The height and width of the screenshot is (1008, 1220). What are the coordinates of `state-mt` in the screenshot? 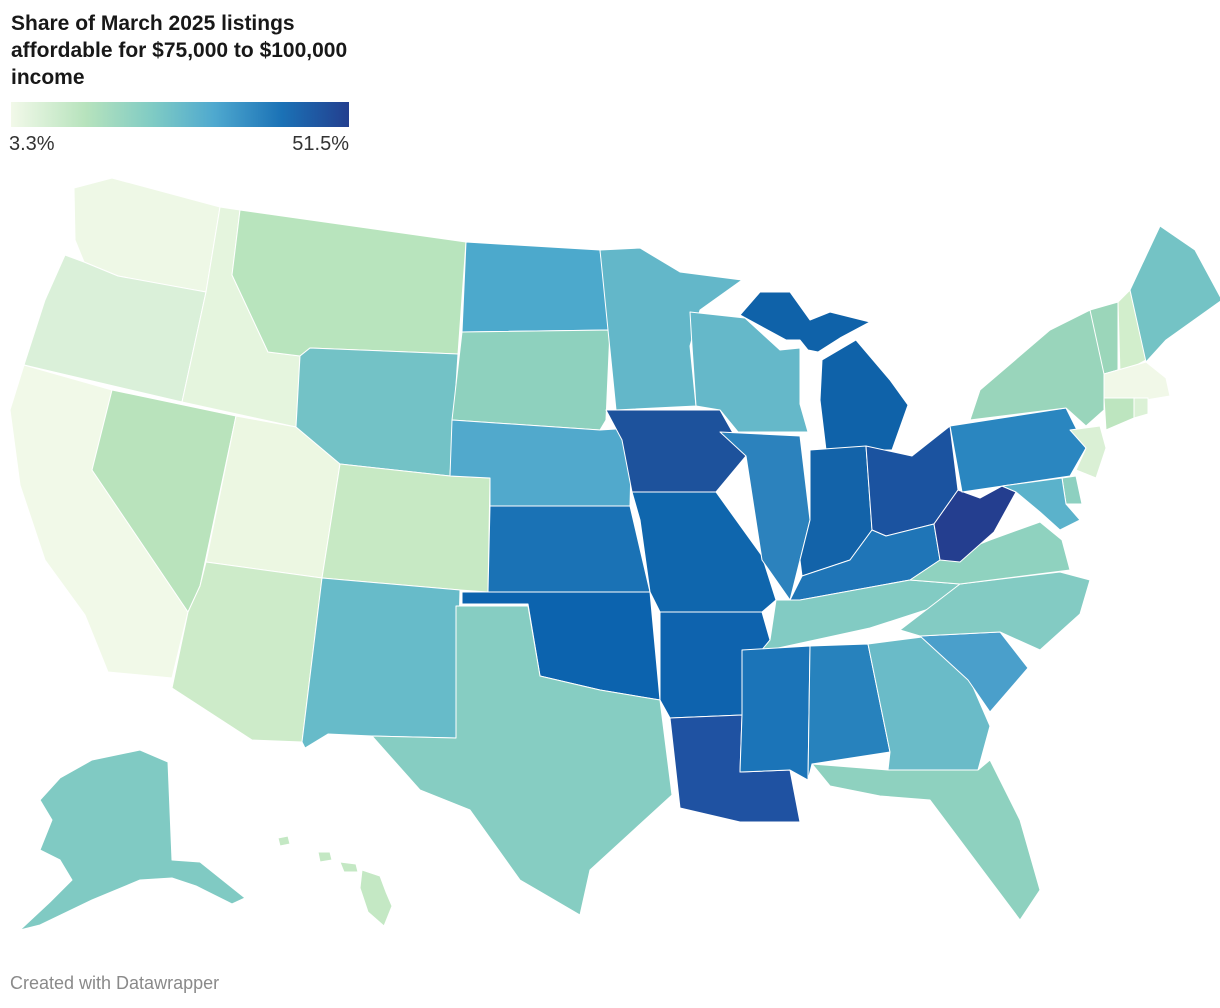 It's located at (349, 283).